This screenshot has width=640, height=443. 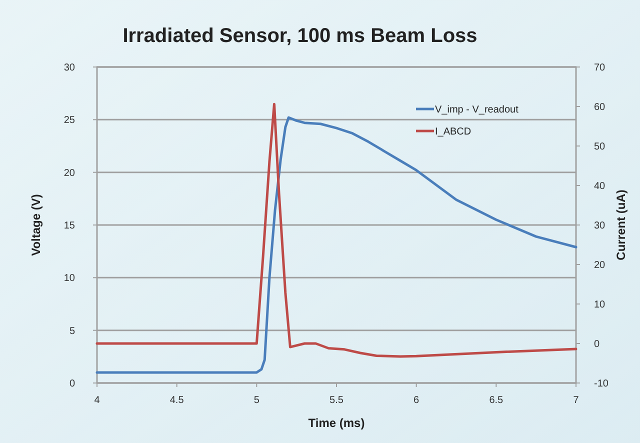 I want to click on chart-title: Irradiated Sensor, 100 ms Beam Loss, so click(x=300, y=36).